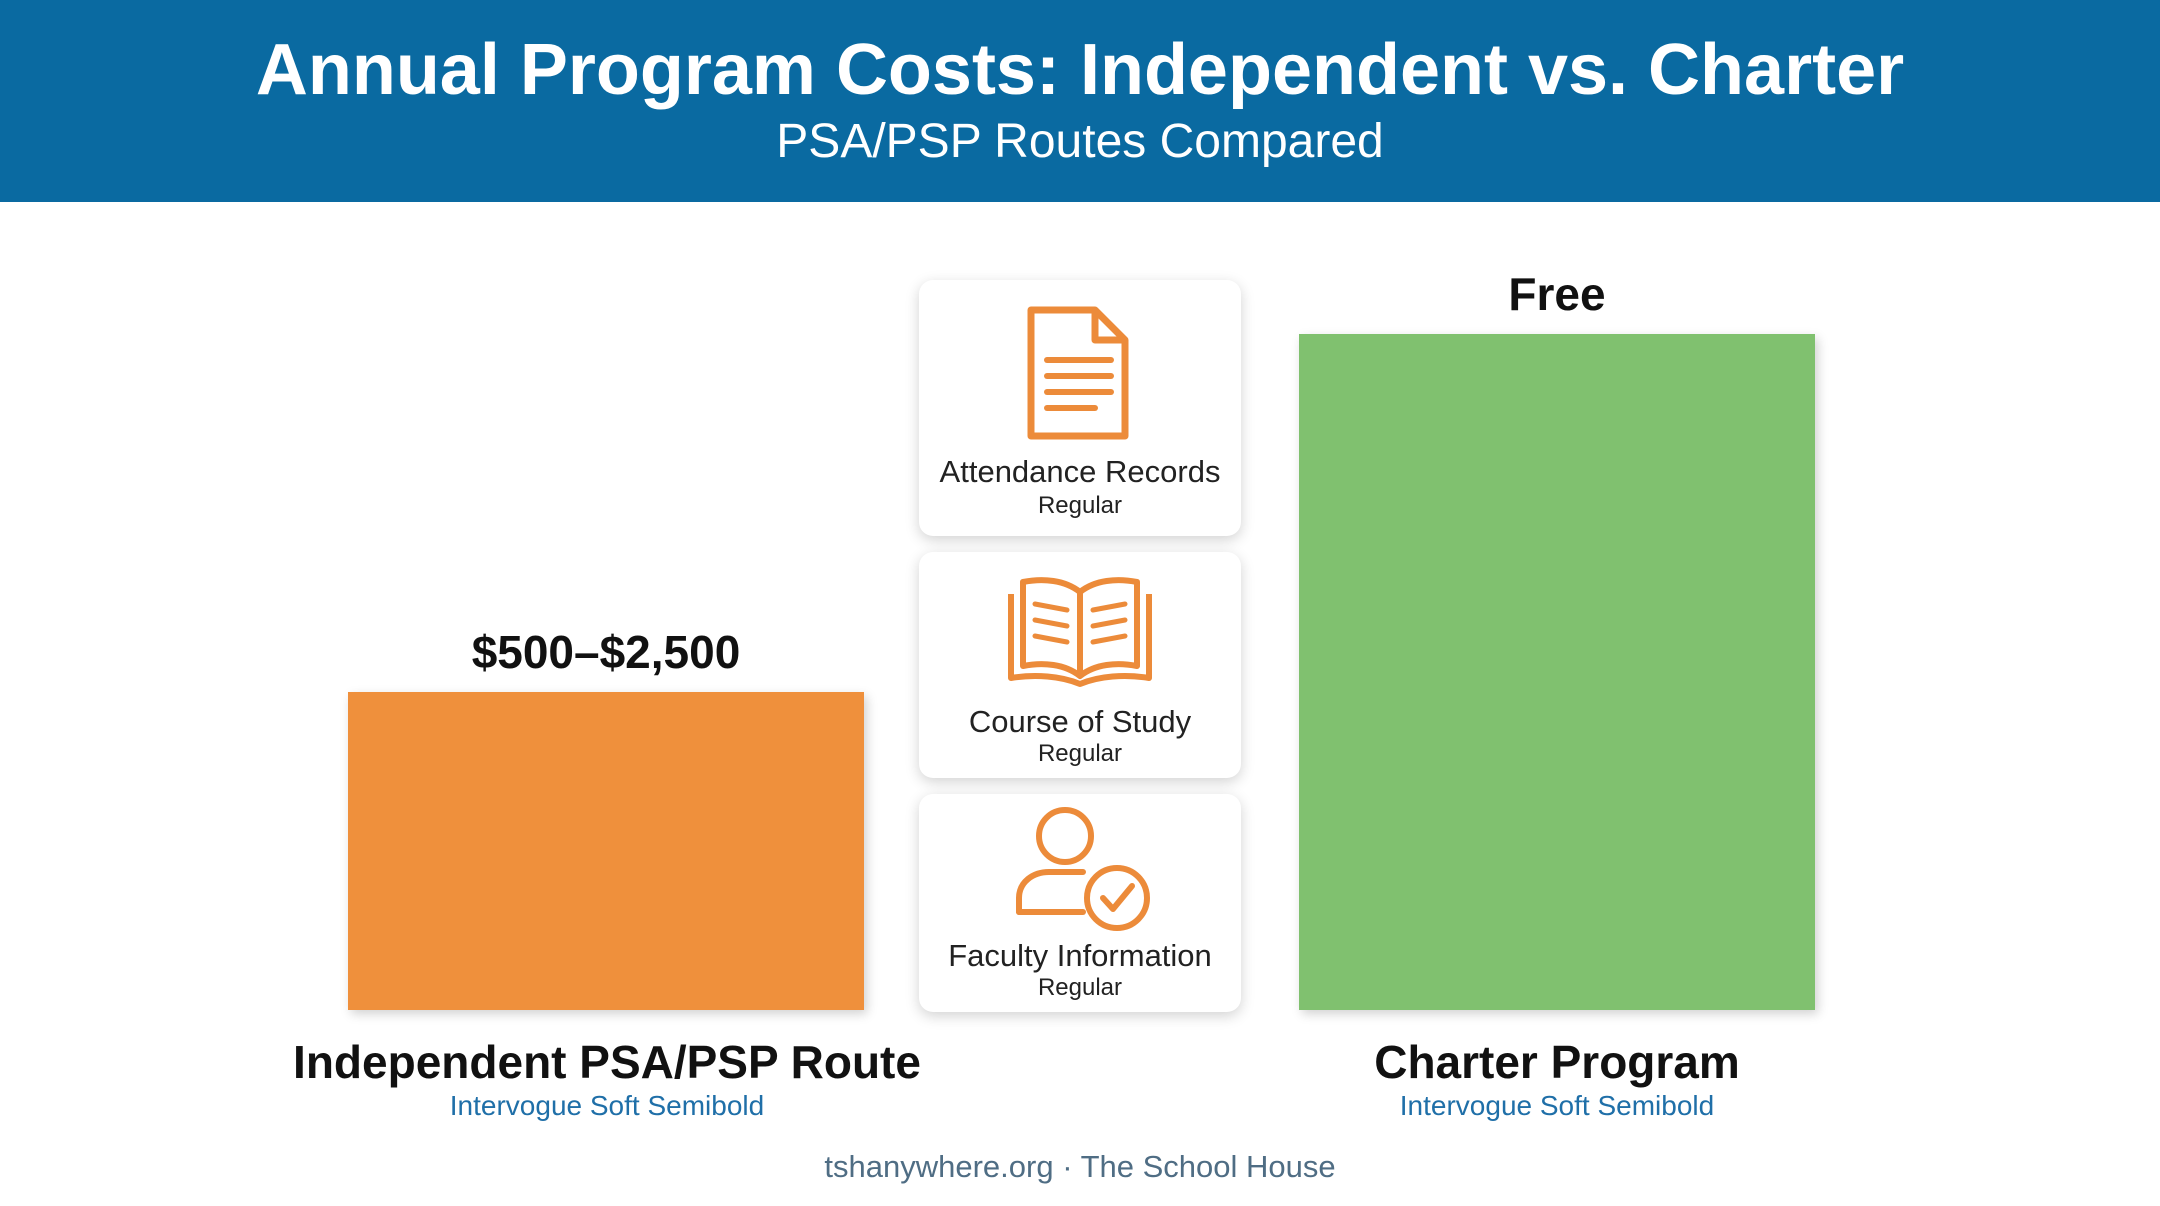 This screenshot has width=2160, height=1206. What do you see at coordinates (1080, 1166) in the screenshot?
I see `footer-credit: tshanywhere.org · The School House` at bounding box center [1080, 1166].